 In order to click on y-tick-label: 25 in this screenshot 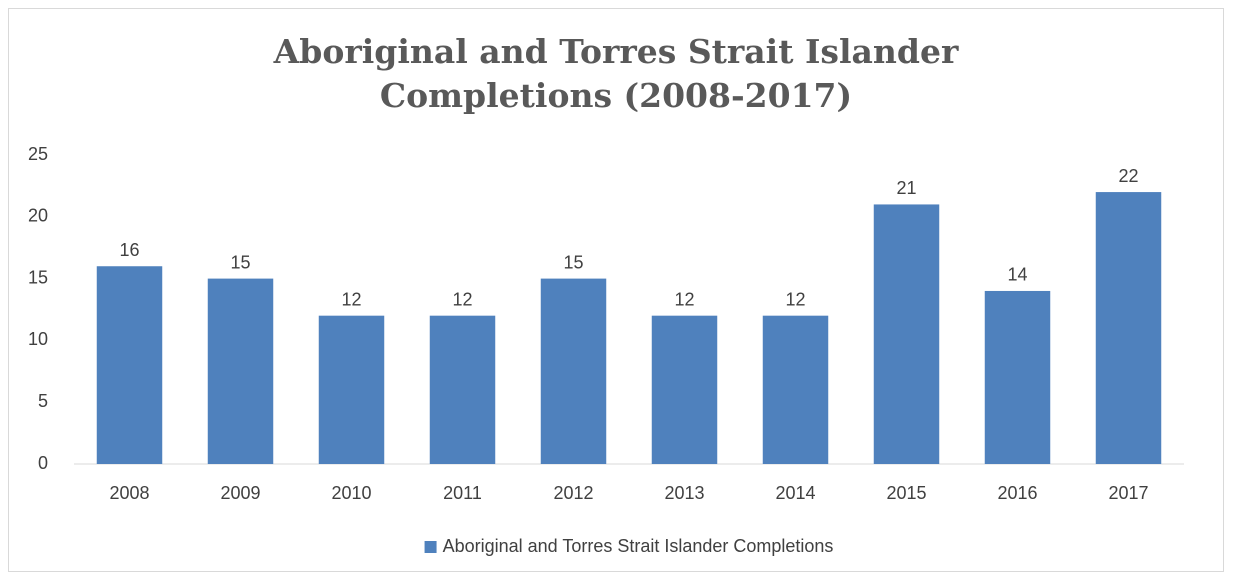, I will do `click(38, 154)`.